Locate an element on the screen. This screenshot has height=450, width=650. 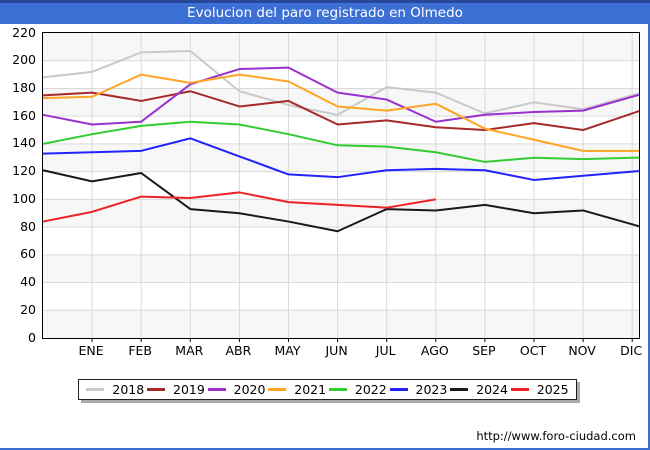
x-tick-label: ENE is located at coordinates (91, 350).